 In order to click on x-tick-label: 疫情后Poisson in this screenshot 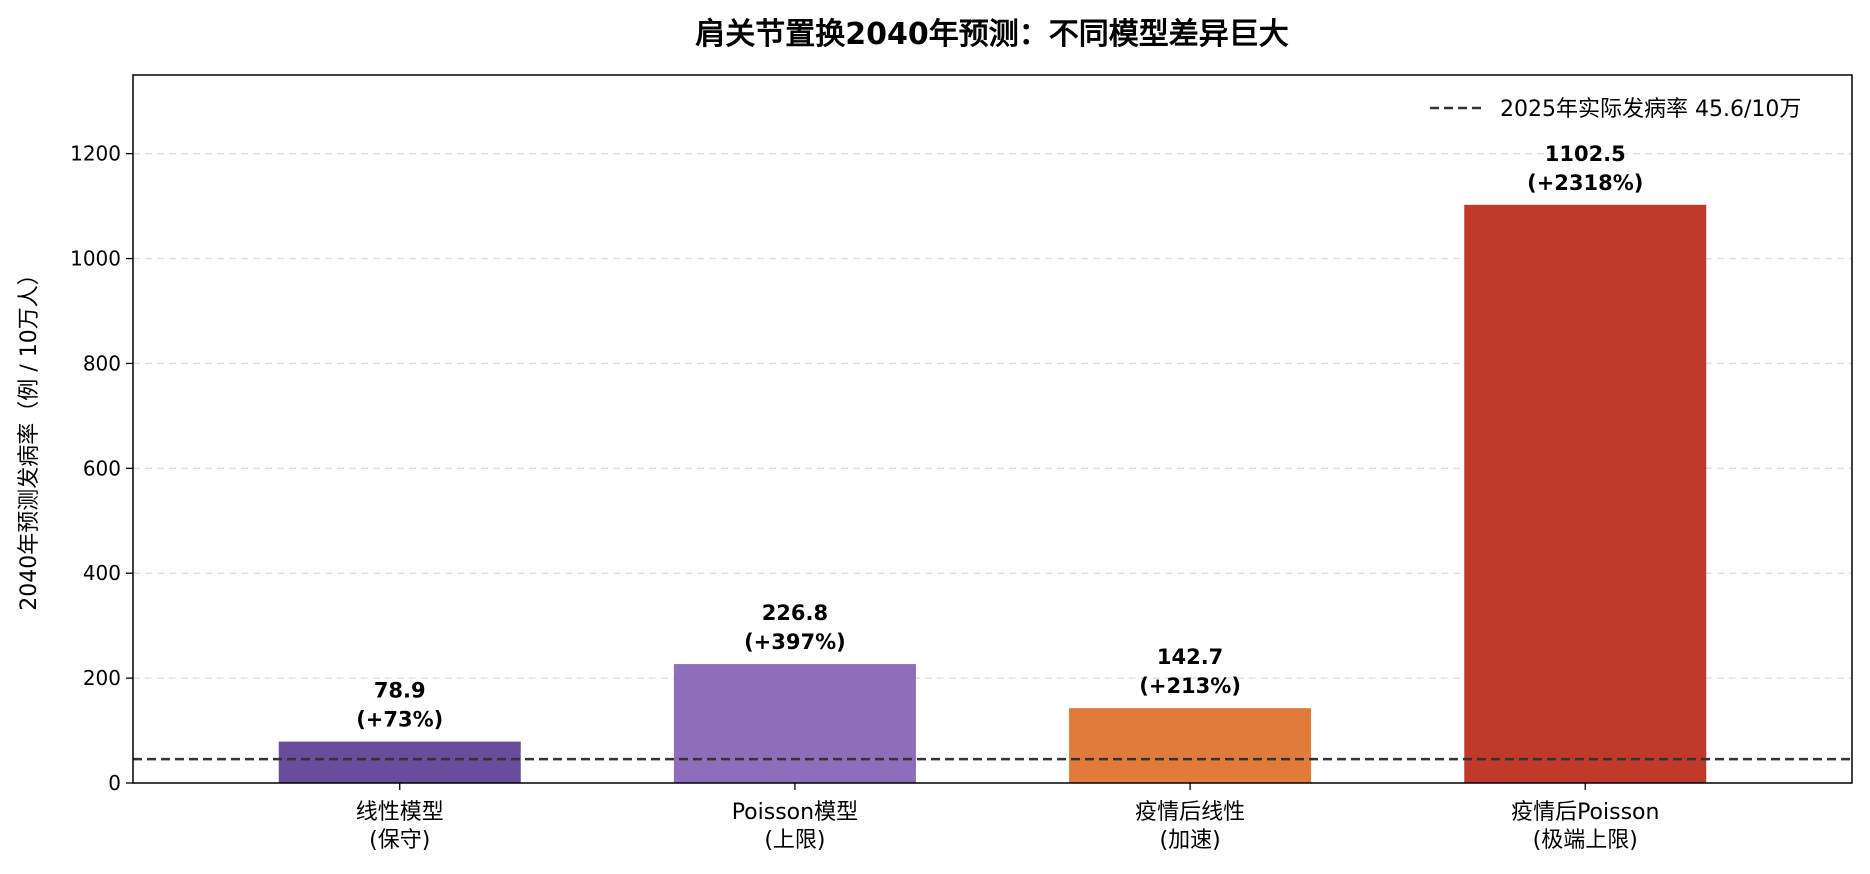, I will do `click(1585, 812)`.